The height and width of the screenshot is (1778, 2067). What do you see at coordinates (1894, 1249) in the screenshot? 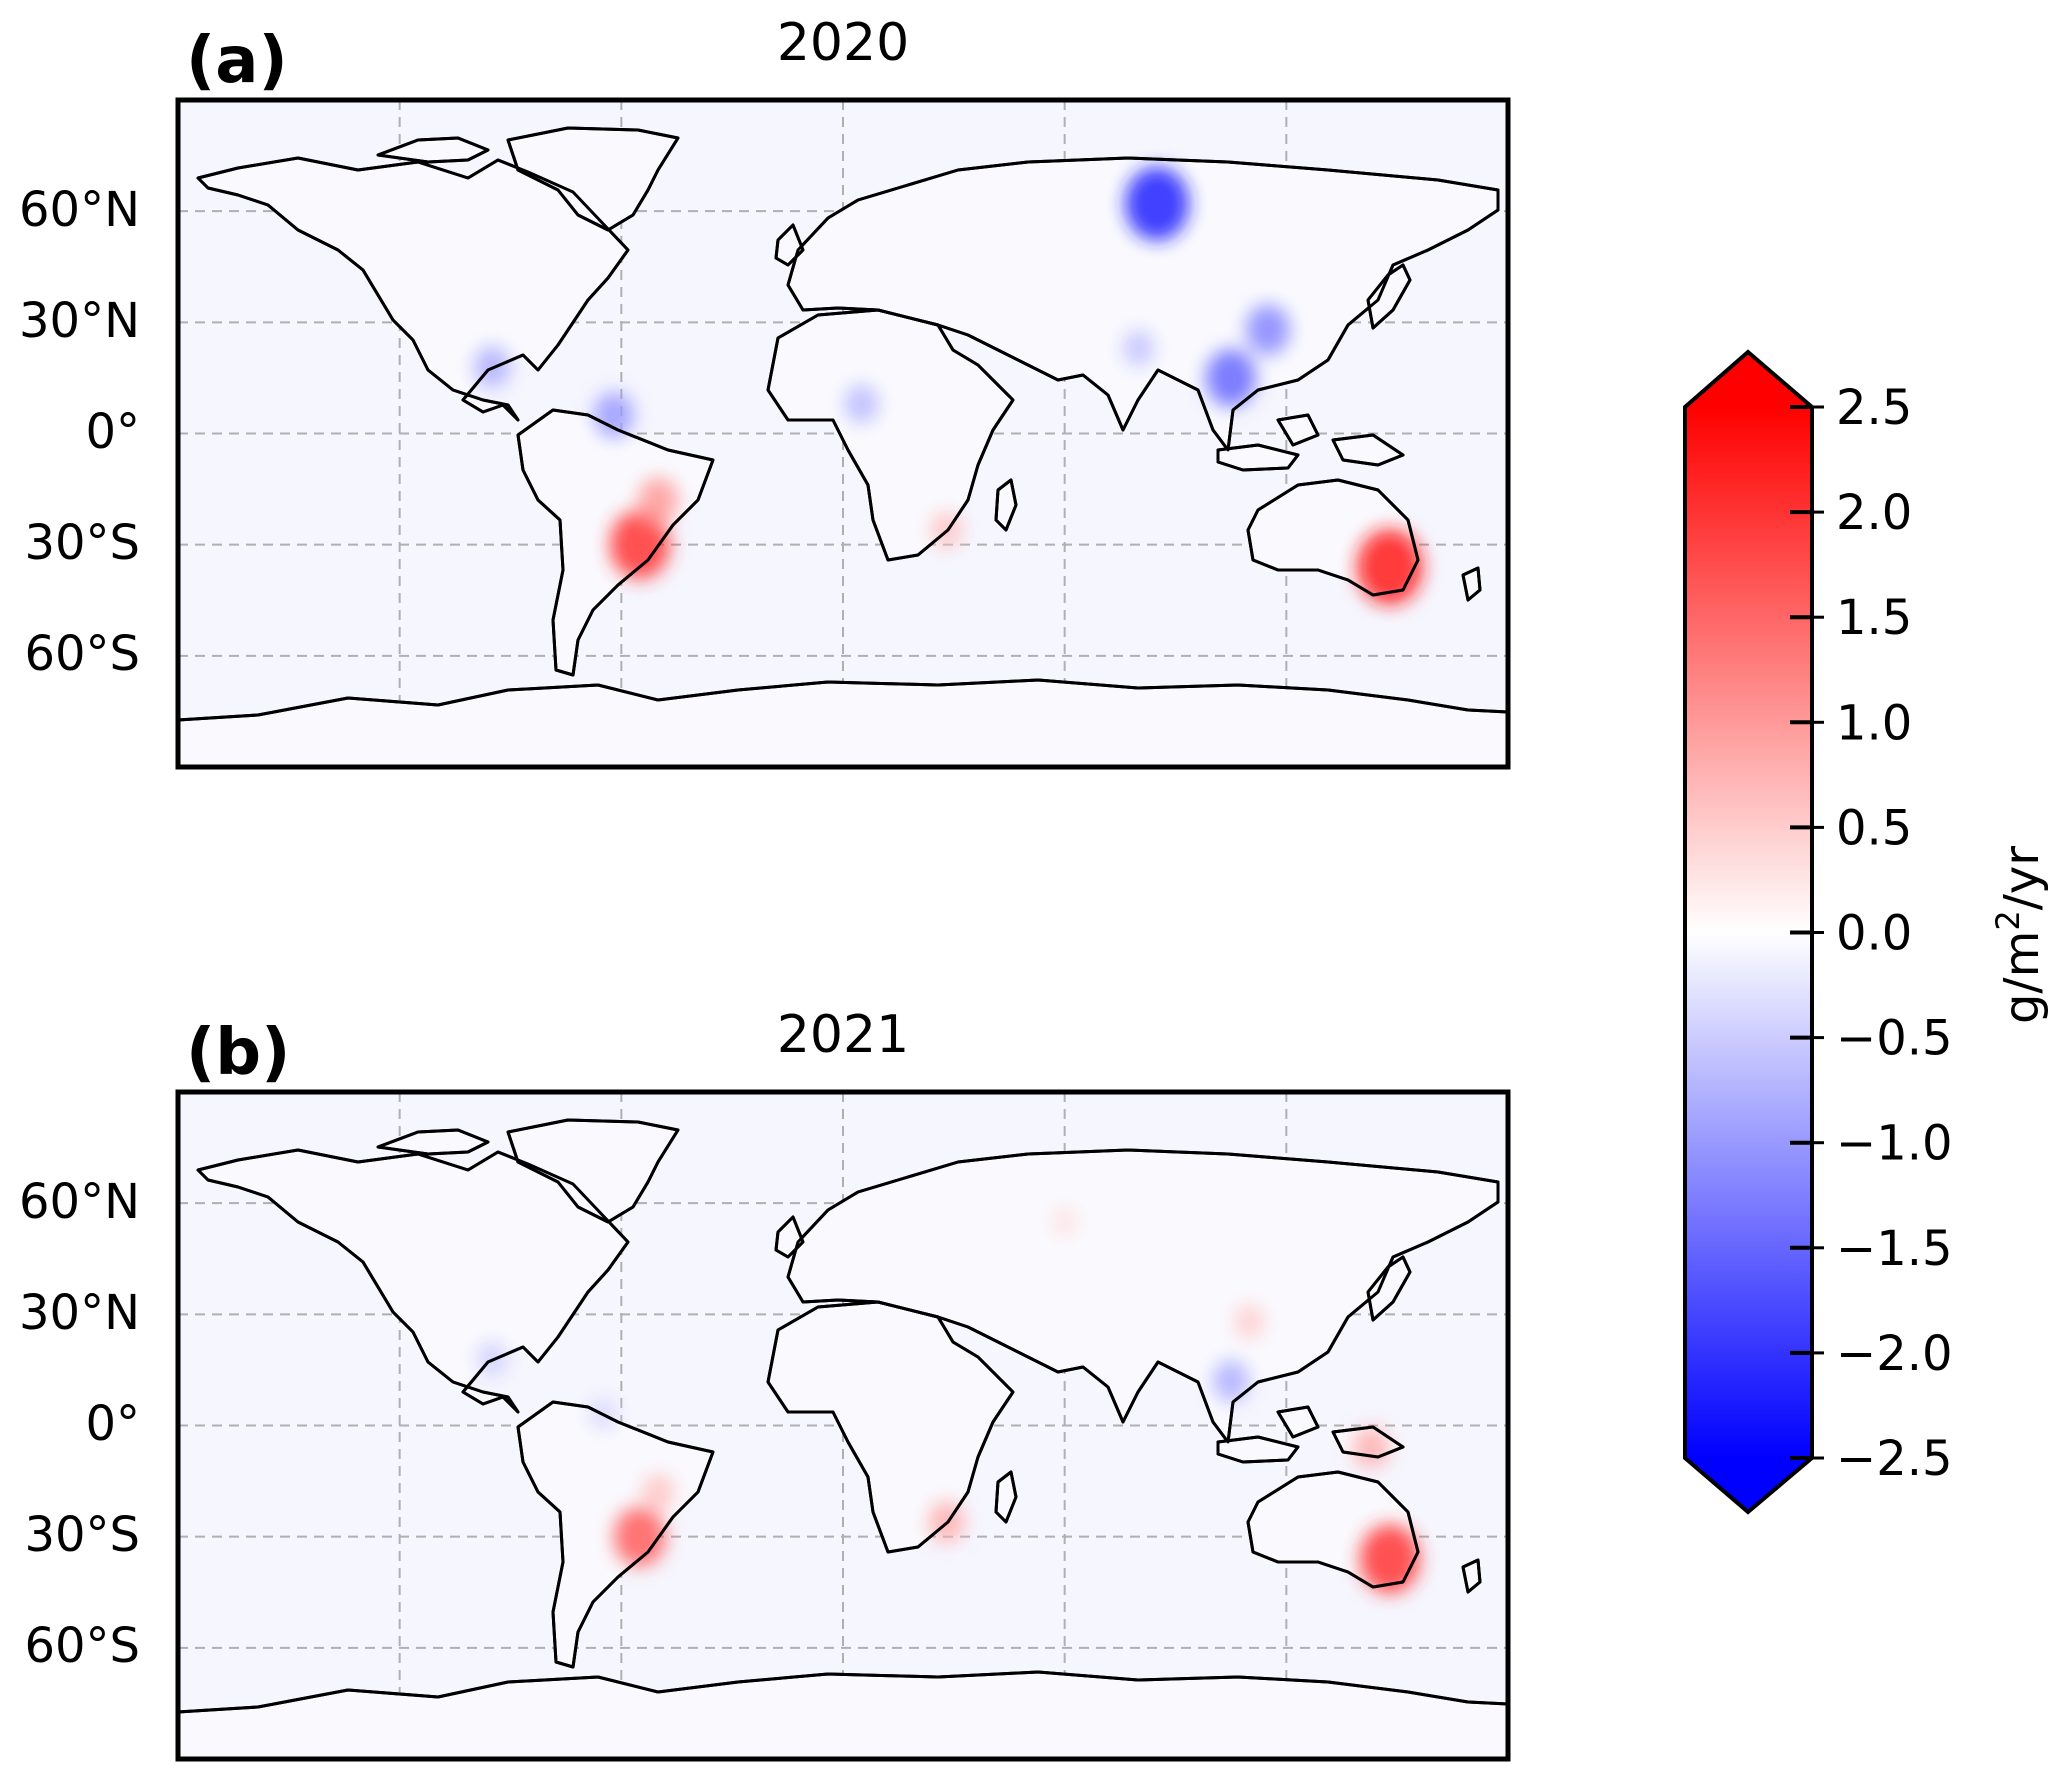
I see `colorbar-tick-label: −1.5` at bounding box center [1894, 1249].